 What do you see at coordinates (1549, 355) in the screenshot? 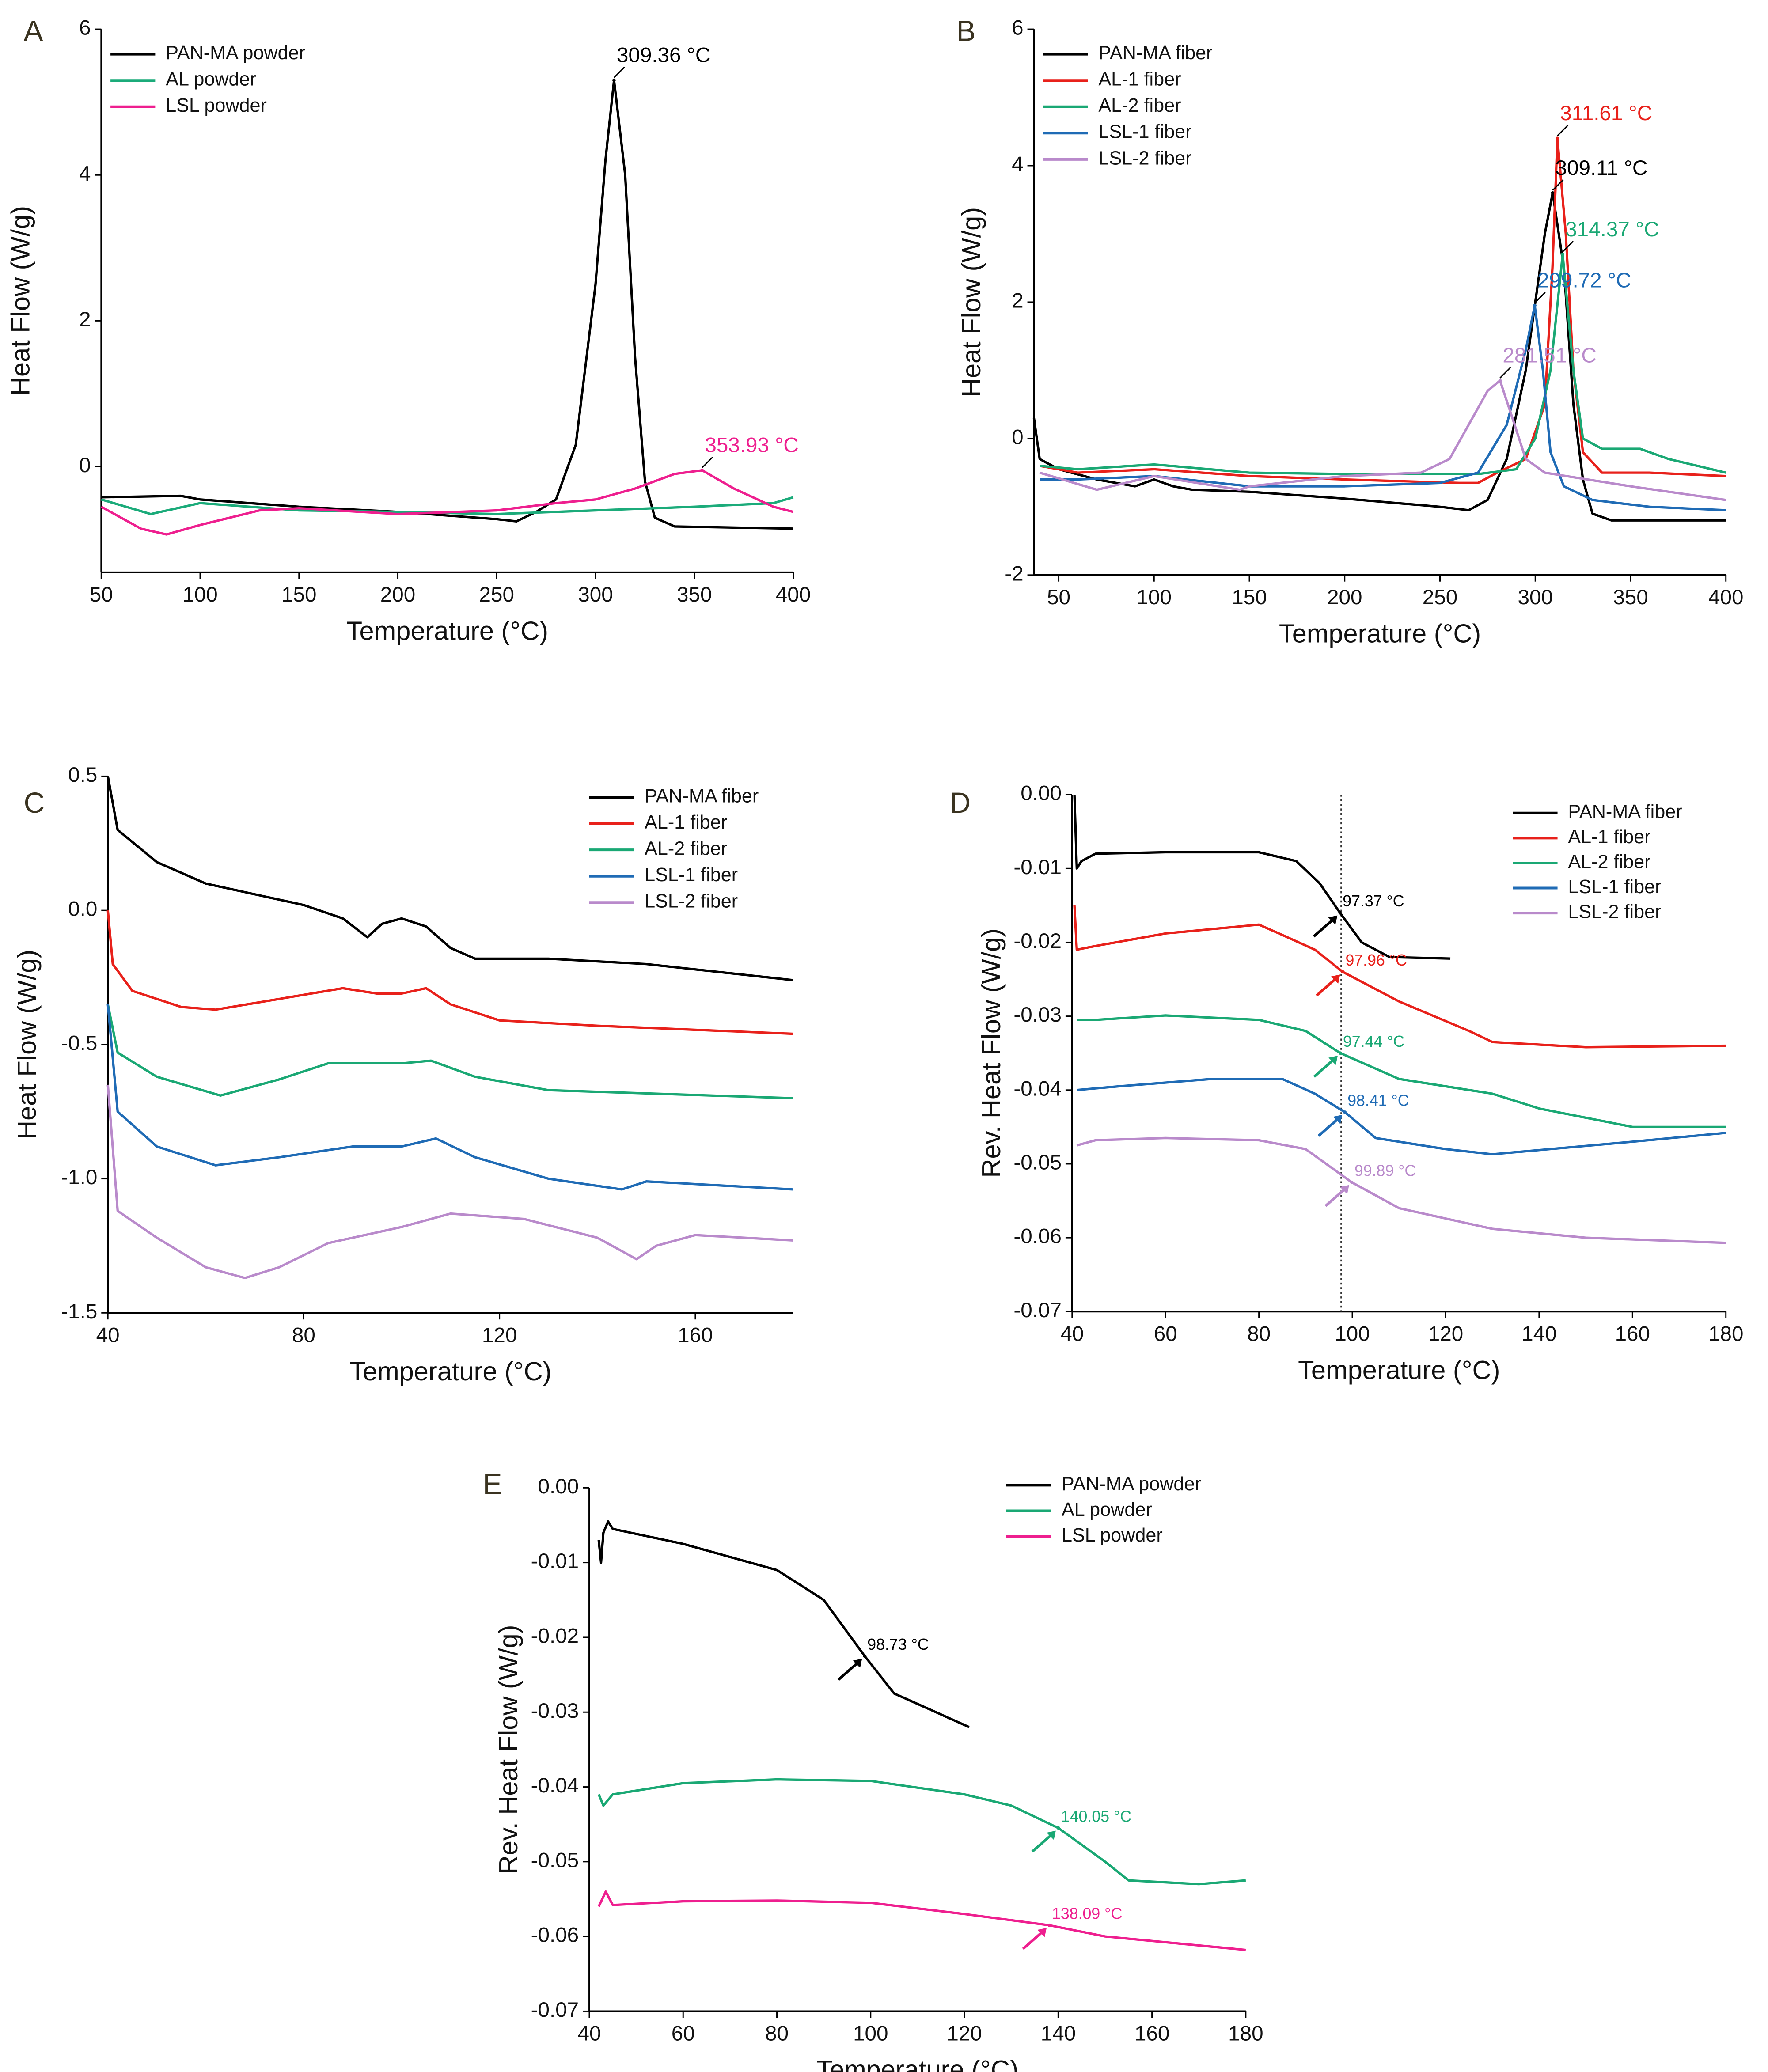
I see `annotation-label: 281.51 °C` at bounding box center [1549, 355].